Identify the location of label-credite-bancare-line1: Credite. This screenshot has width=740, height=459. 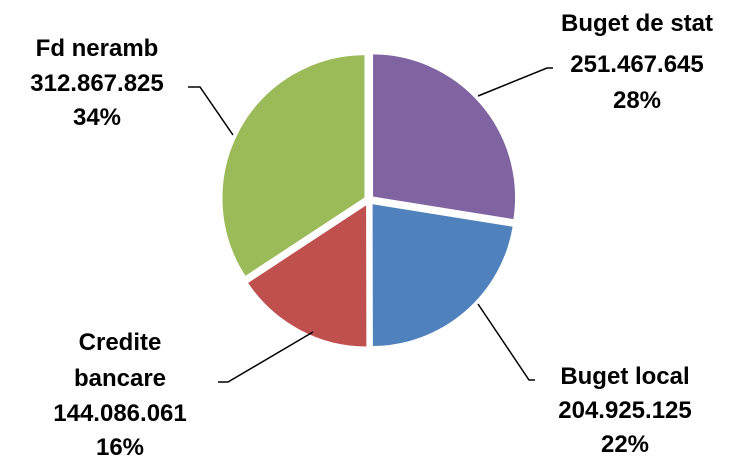
(120, 342).